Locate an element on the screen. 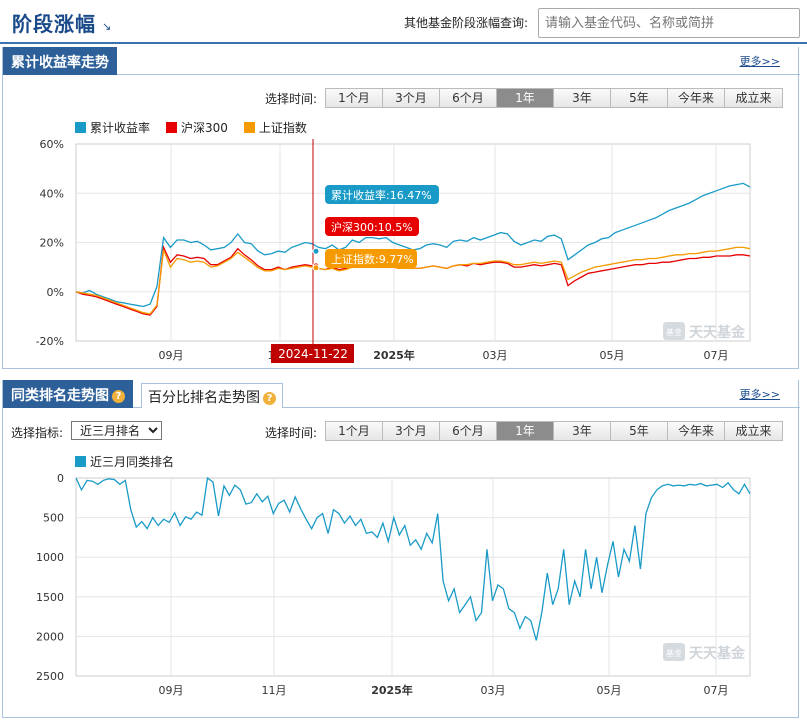 The width and height of the screenshot is (807, 720). y-tick-label: -20% is located at coordinates (50, 341).